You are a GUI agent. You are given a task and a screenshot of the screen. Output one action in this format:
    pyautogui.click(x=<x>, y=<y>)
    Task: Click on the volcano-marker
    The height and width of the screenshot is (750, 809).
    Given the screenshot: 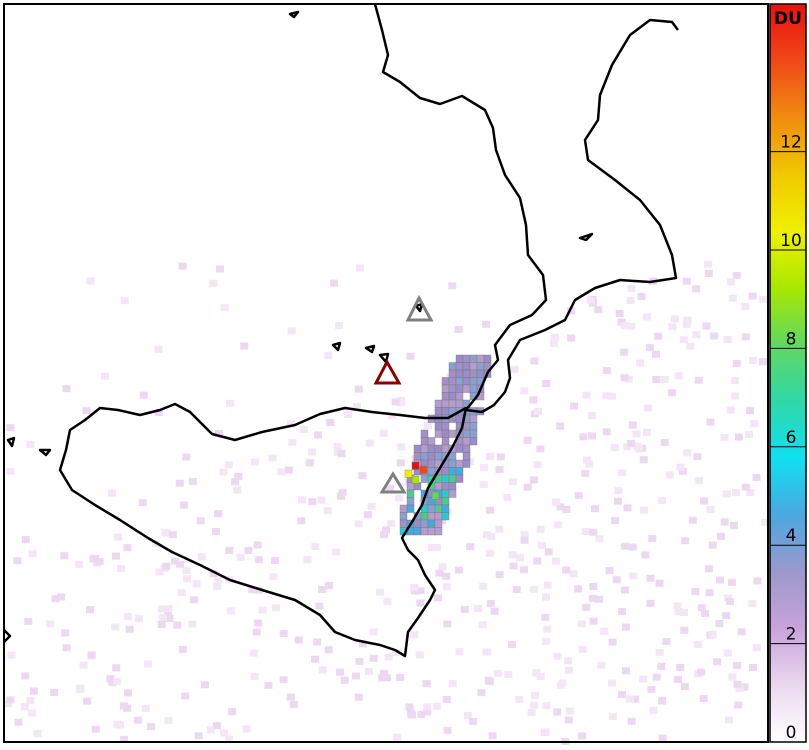 What is the action you would take?
    pyautogui.click(x=387, y=371)
    